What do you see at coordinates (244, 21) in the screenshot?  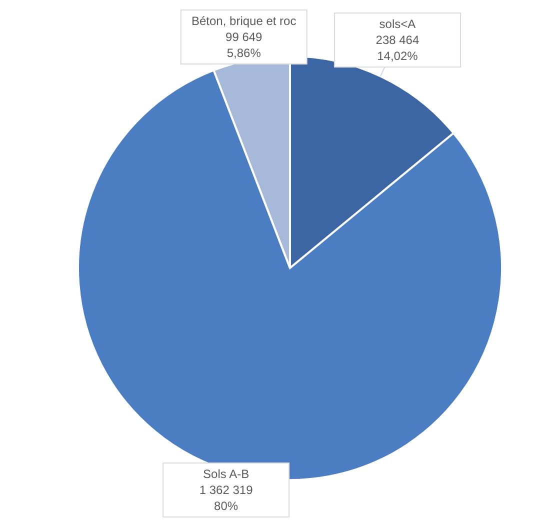 I see `slice-label: Béton, brique et roc` at bounding box center [244, 21].